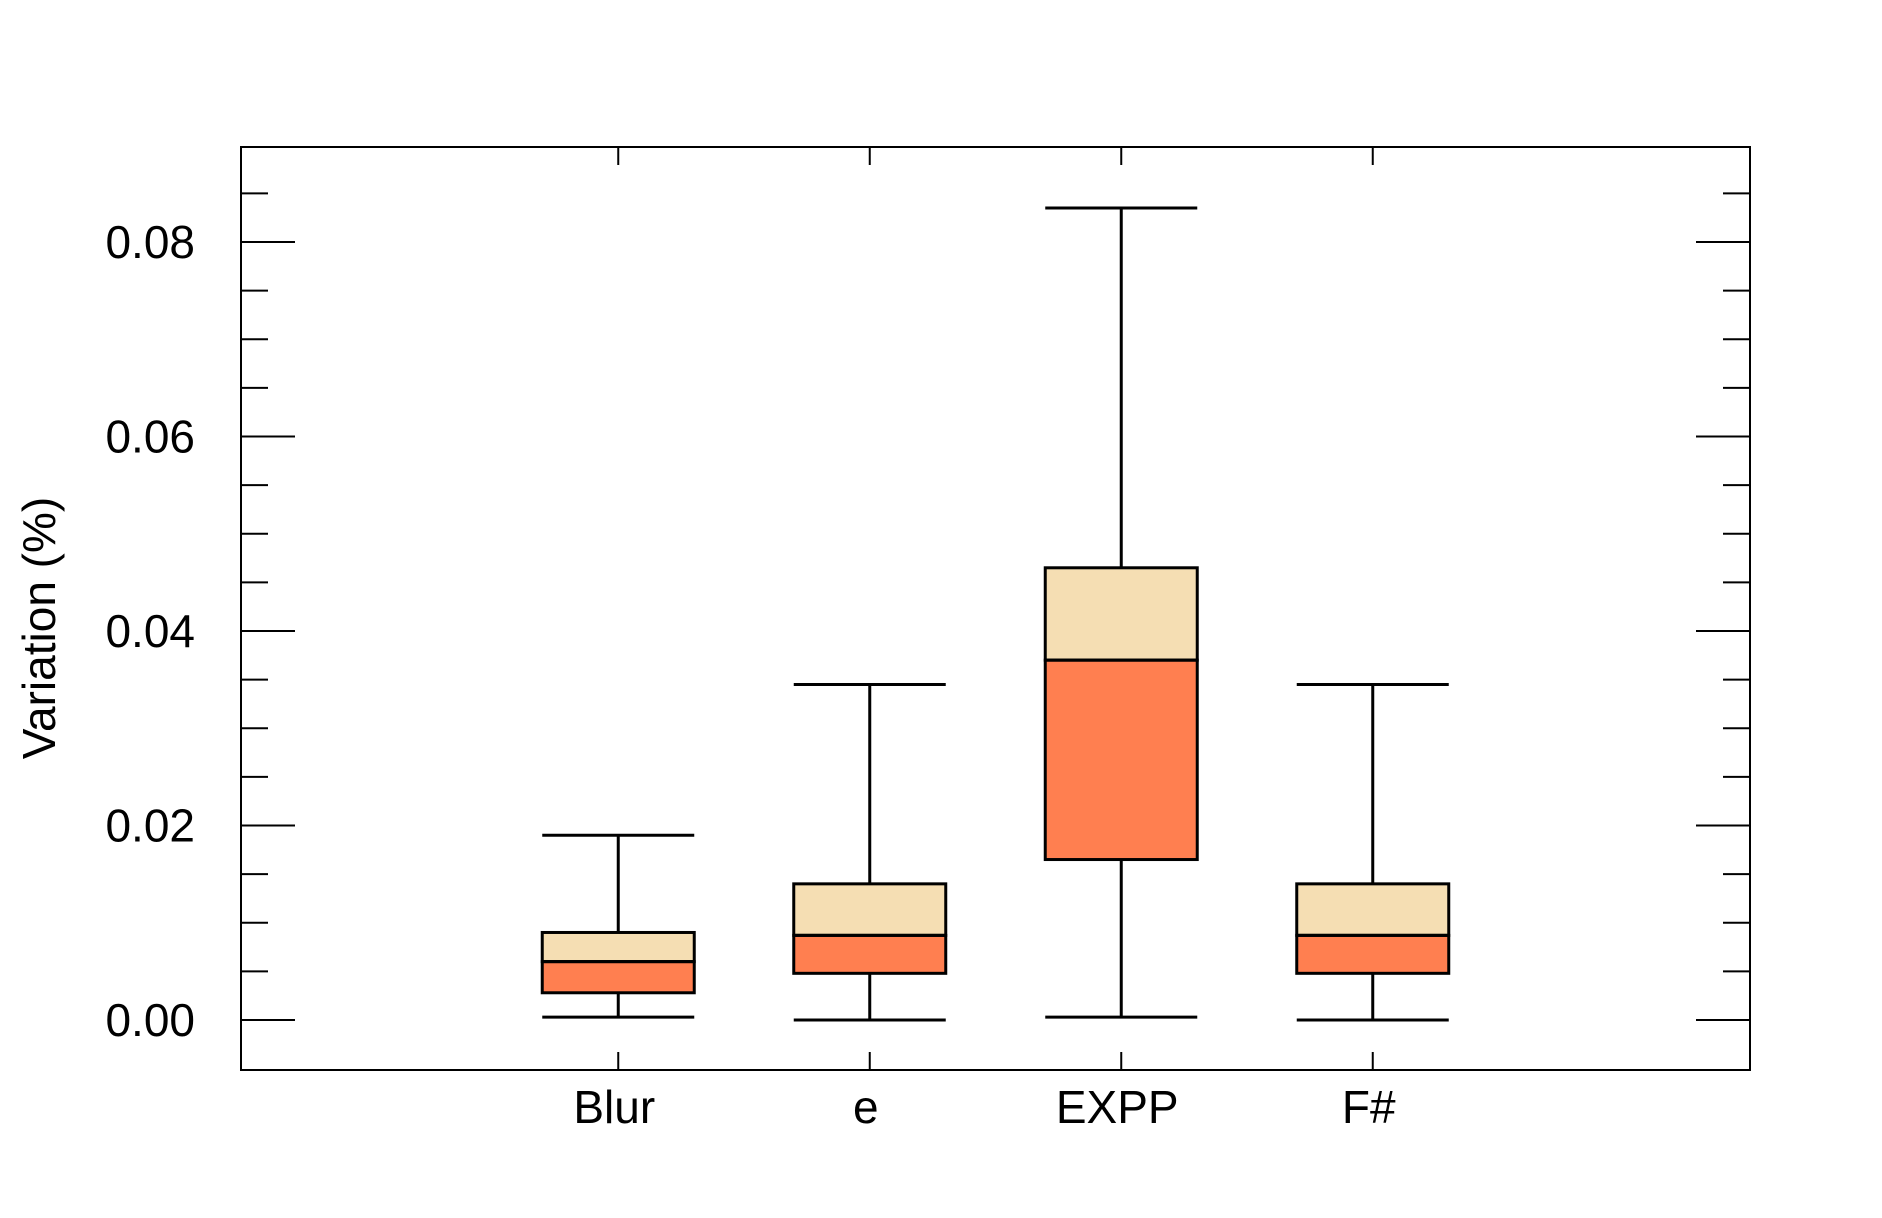 Image resolution: width=1882 pixels, height=1218 pixels. Describe the element at coordinates (1117, 1107) in the screenshot. I see `x-tick-label: EXPP` at that location.